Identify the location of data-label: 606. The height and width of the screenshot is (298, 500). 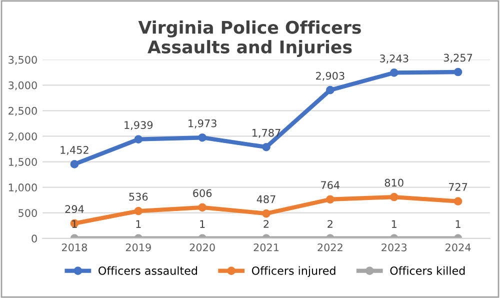
(202, 193).